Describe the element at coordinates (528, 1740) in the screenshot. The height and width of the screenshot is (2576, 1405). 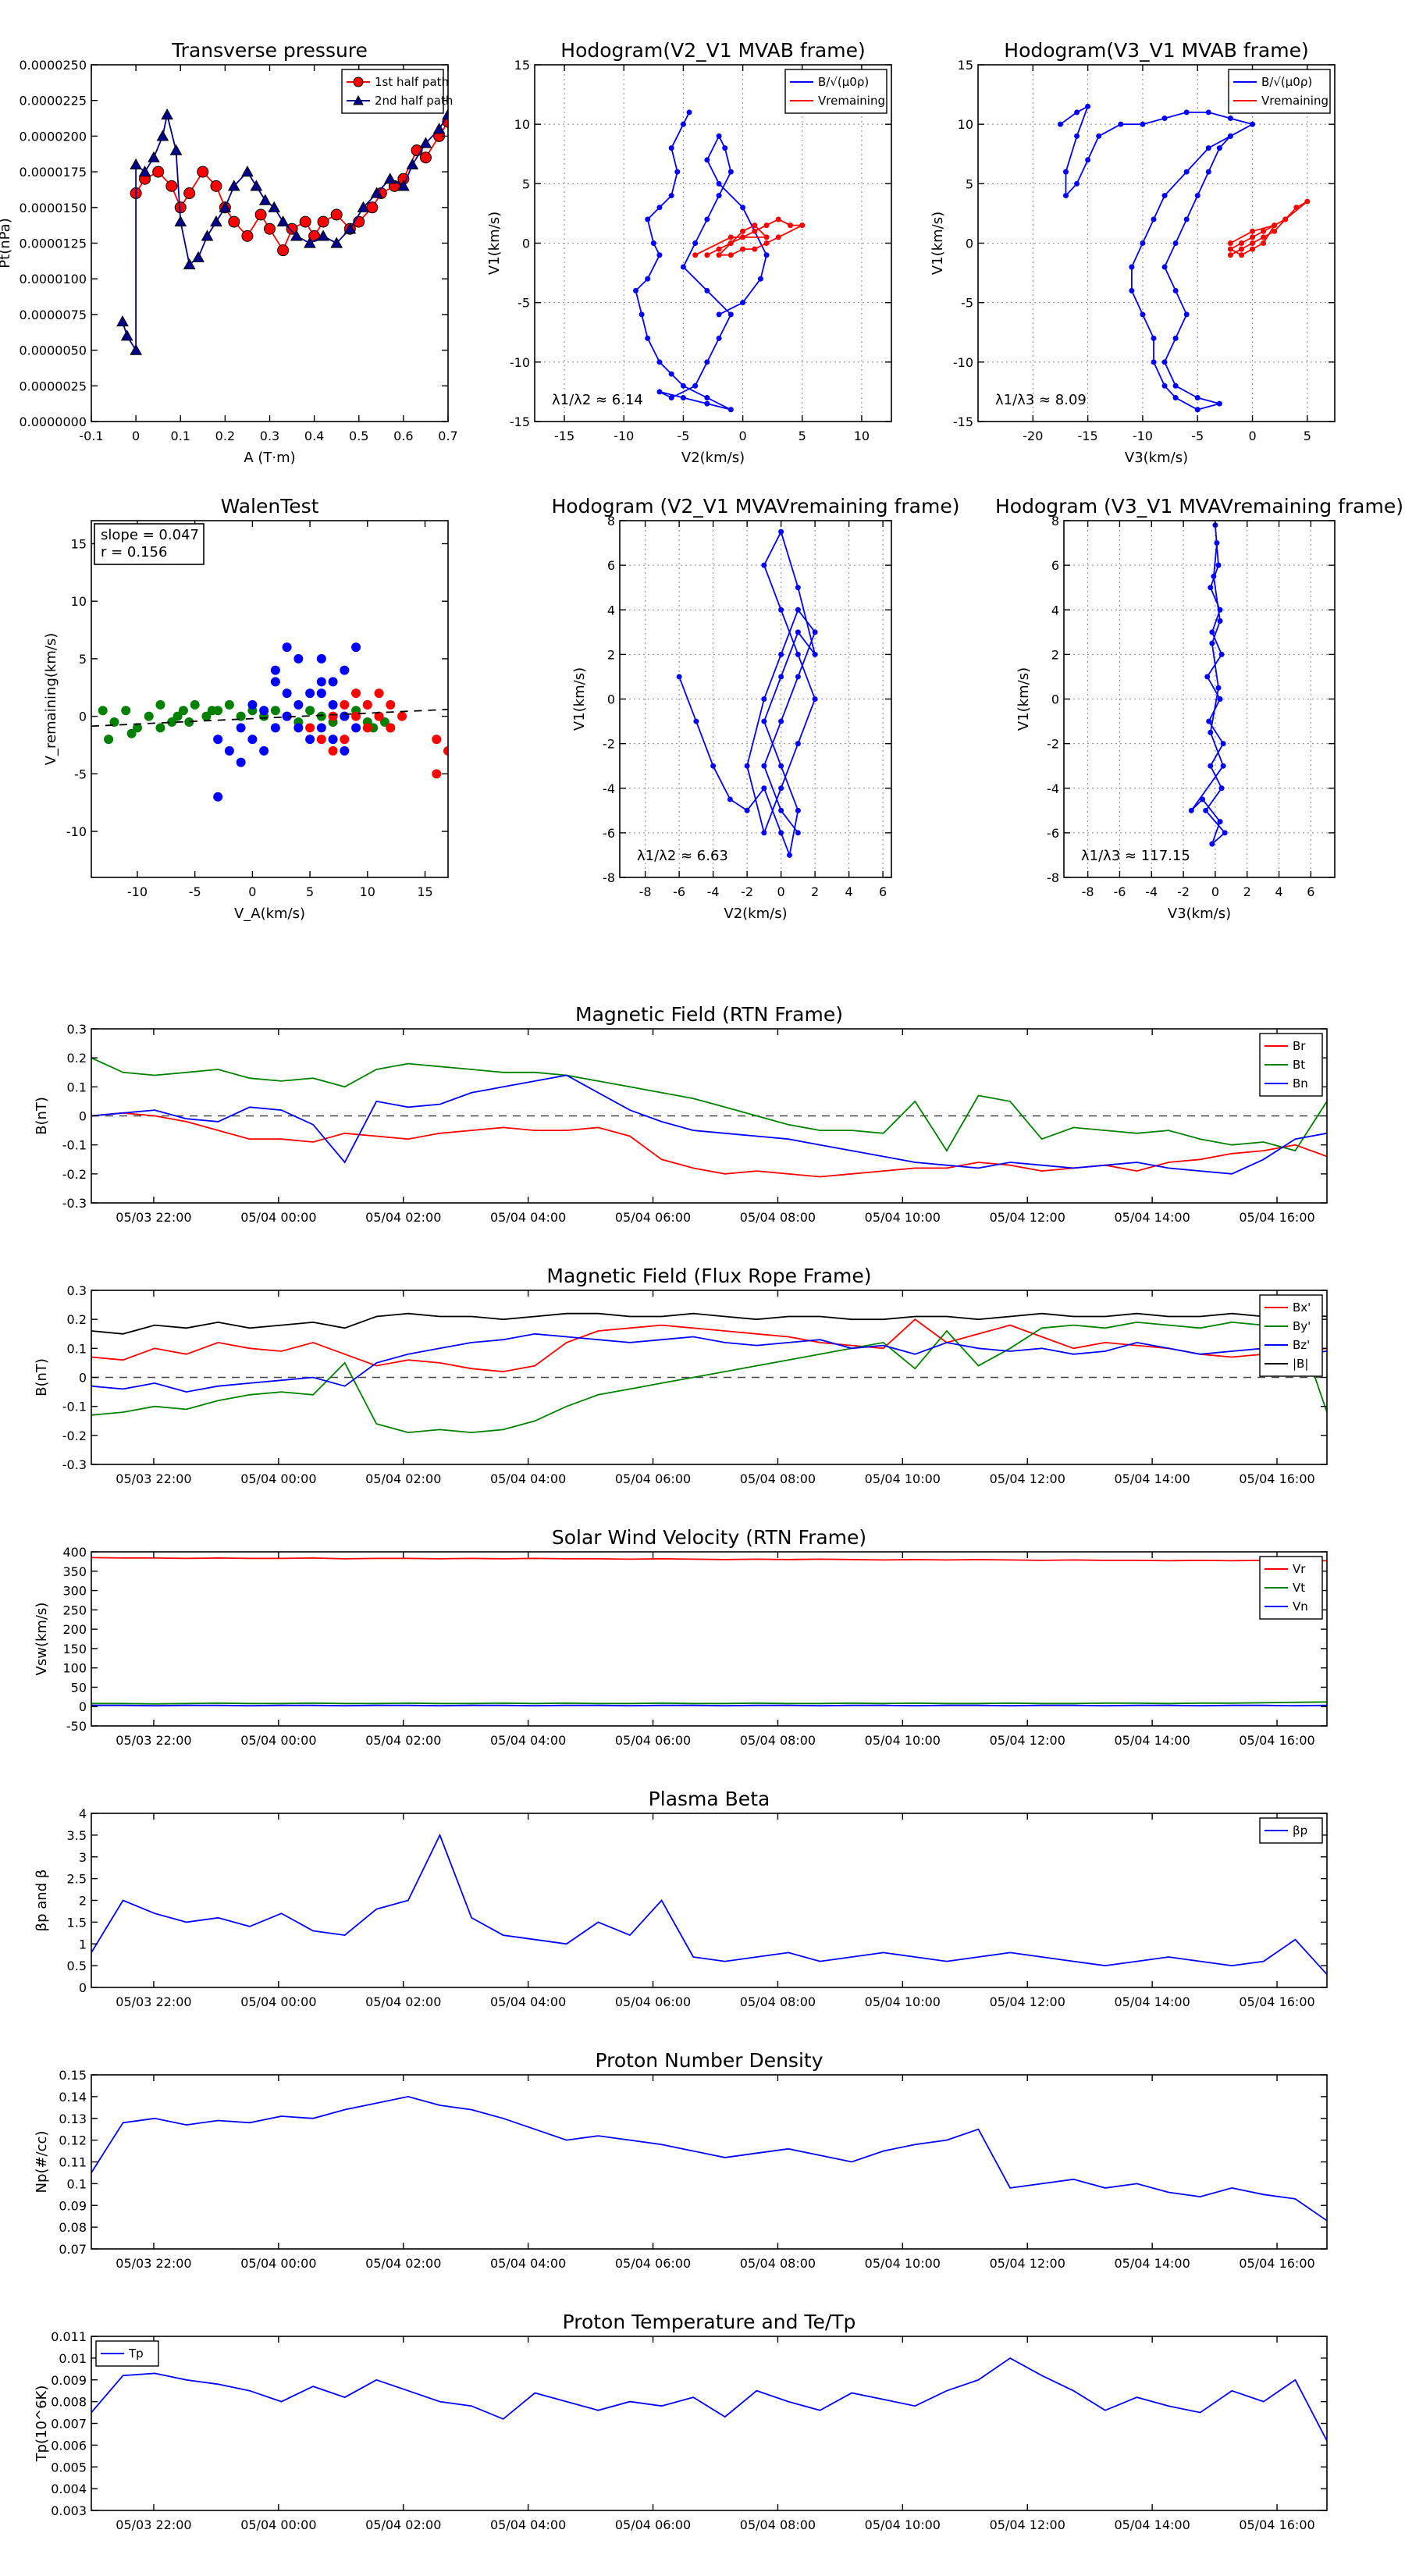
I see `x-tick-label: 05/04 04:00` at that location.